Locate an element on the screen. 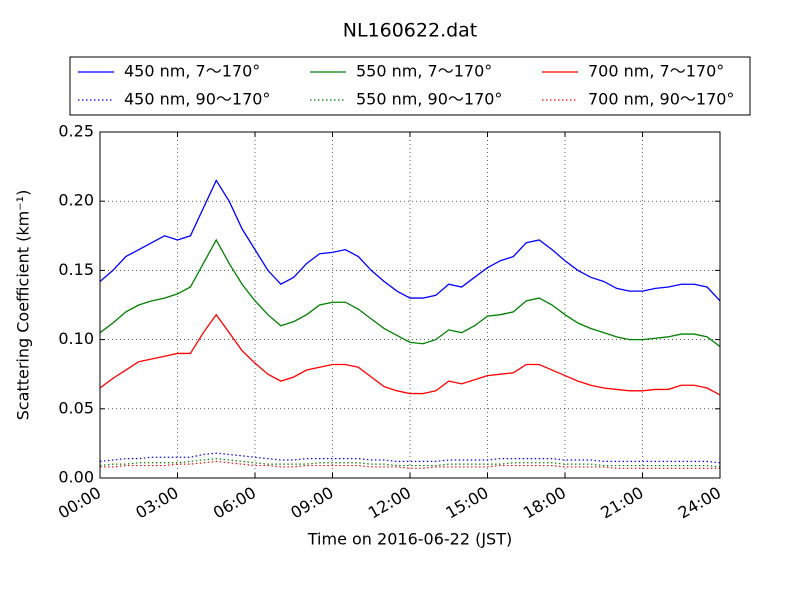 The height and width of the screenshot is (600, 800). y-tick-label: 0.15 is located at coordinates (76, 269).